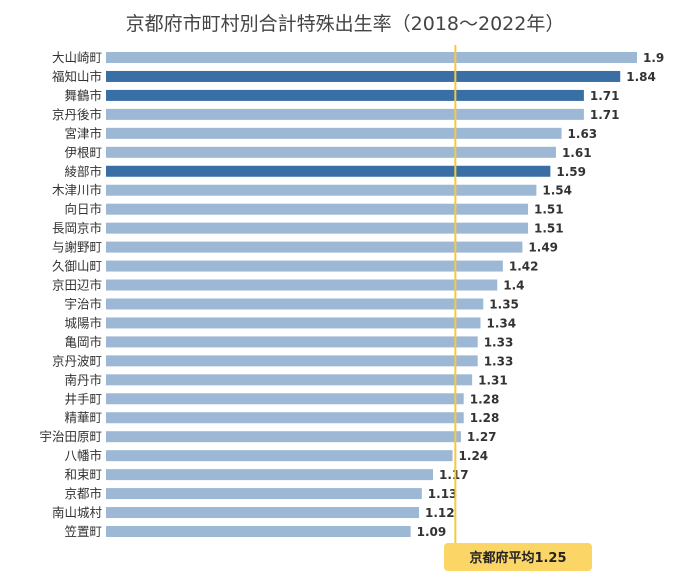 The image size is (690, 578). I want to click on value-label: 1.61, so click(577, 153).